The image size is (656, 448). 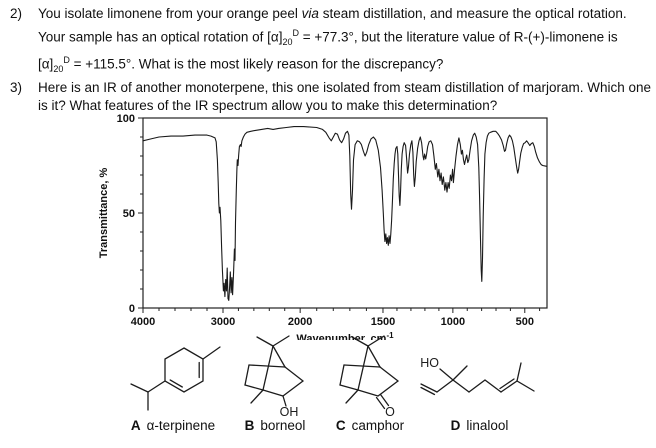 I want to click on structure-name-d: linalool, so click(x=487, y=425).